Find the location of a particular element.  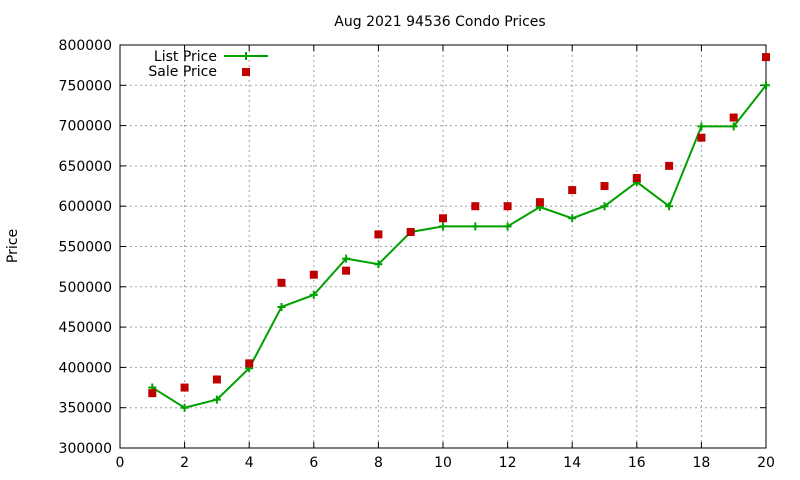

y-tick-label: 550000 is located at coordinates (85, 248).